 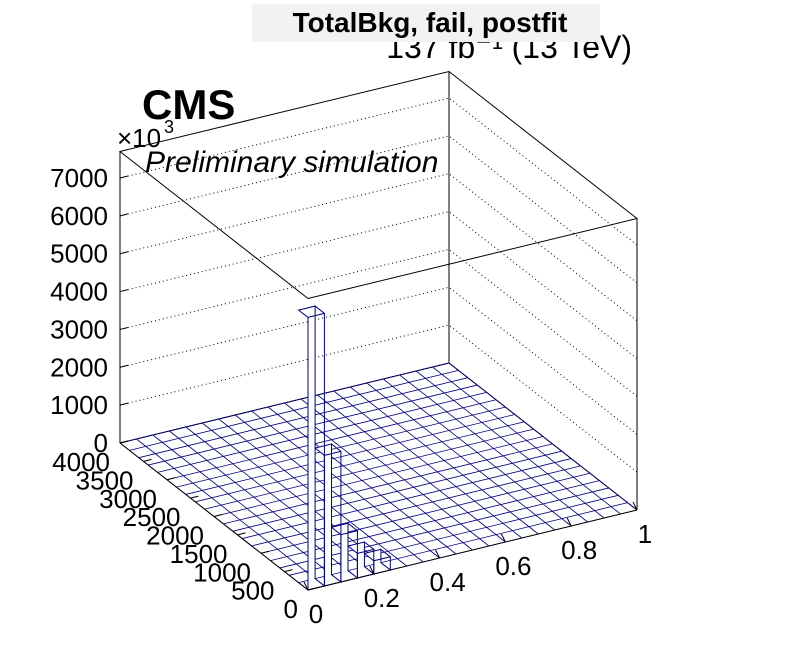 What do you see at coordinates (291, 609) in the screenshot?
I see `y-tick-label: 0` at bounding box center [291, 609].